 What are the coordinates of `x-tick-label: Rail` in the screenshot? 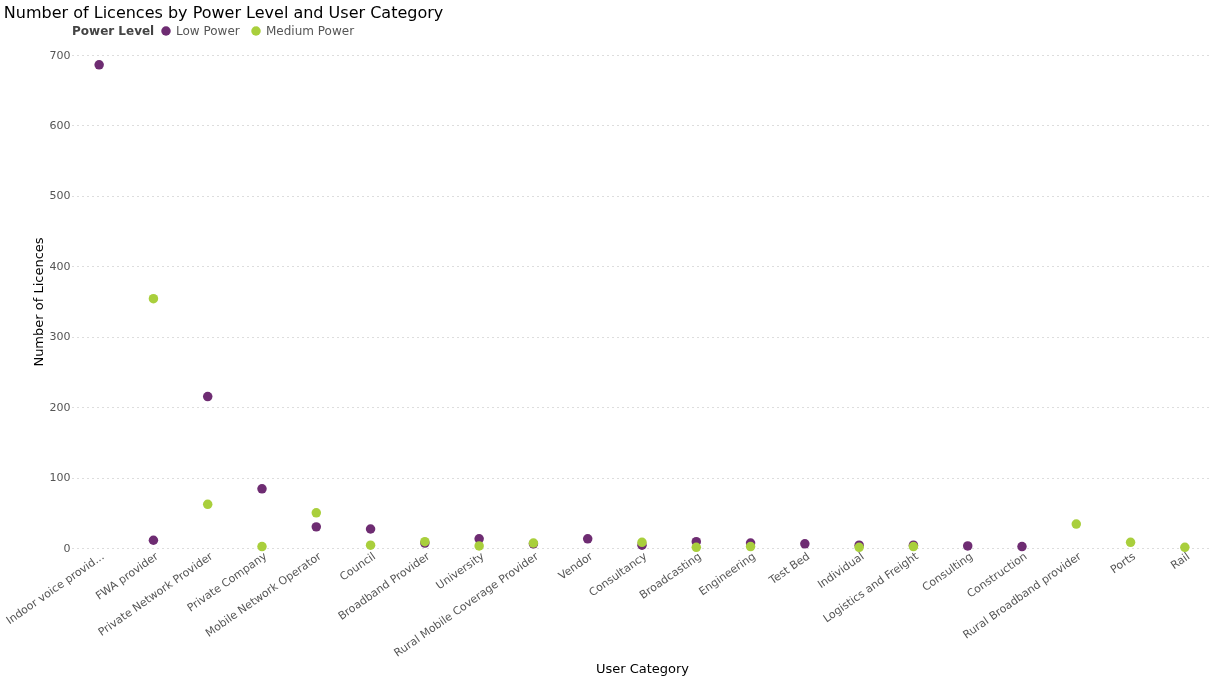 It's located at (1180, 560).